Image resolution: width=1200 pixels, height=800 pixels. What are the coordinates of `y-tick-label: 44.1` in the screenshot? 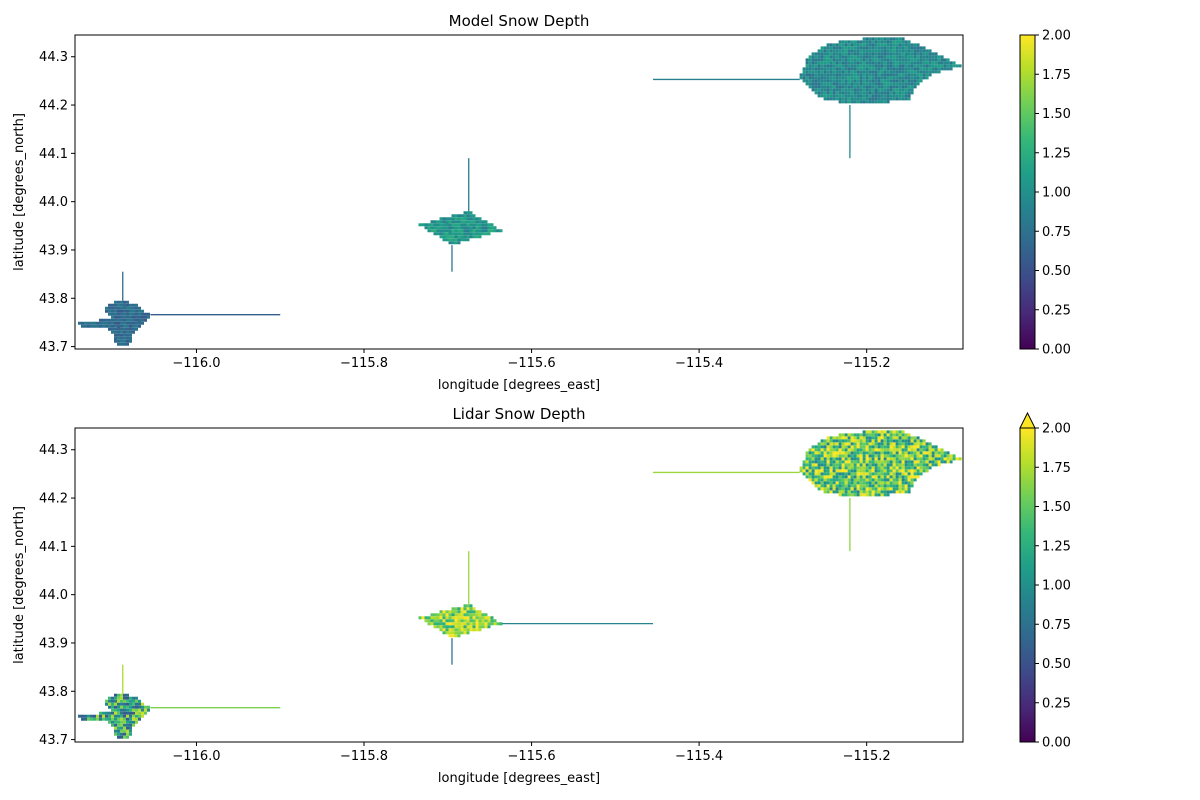 It's located at (53, 547).